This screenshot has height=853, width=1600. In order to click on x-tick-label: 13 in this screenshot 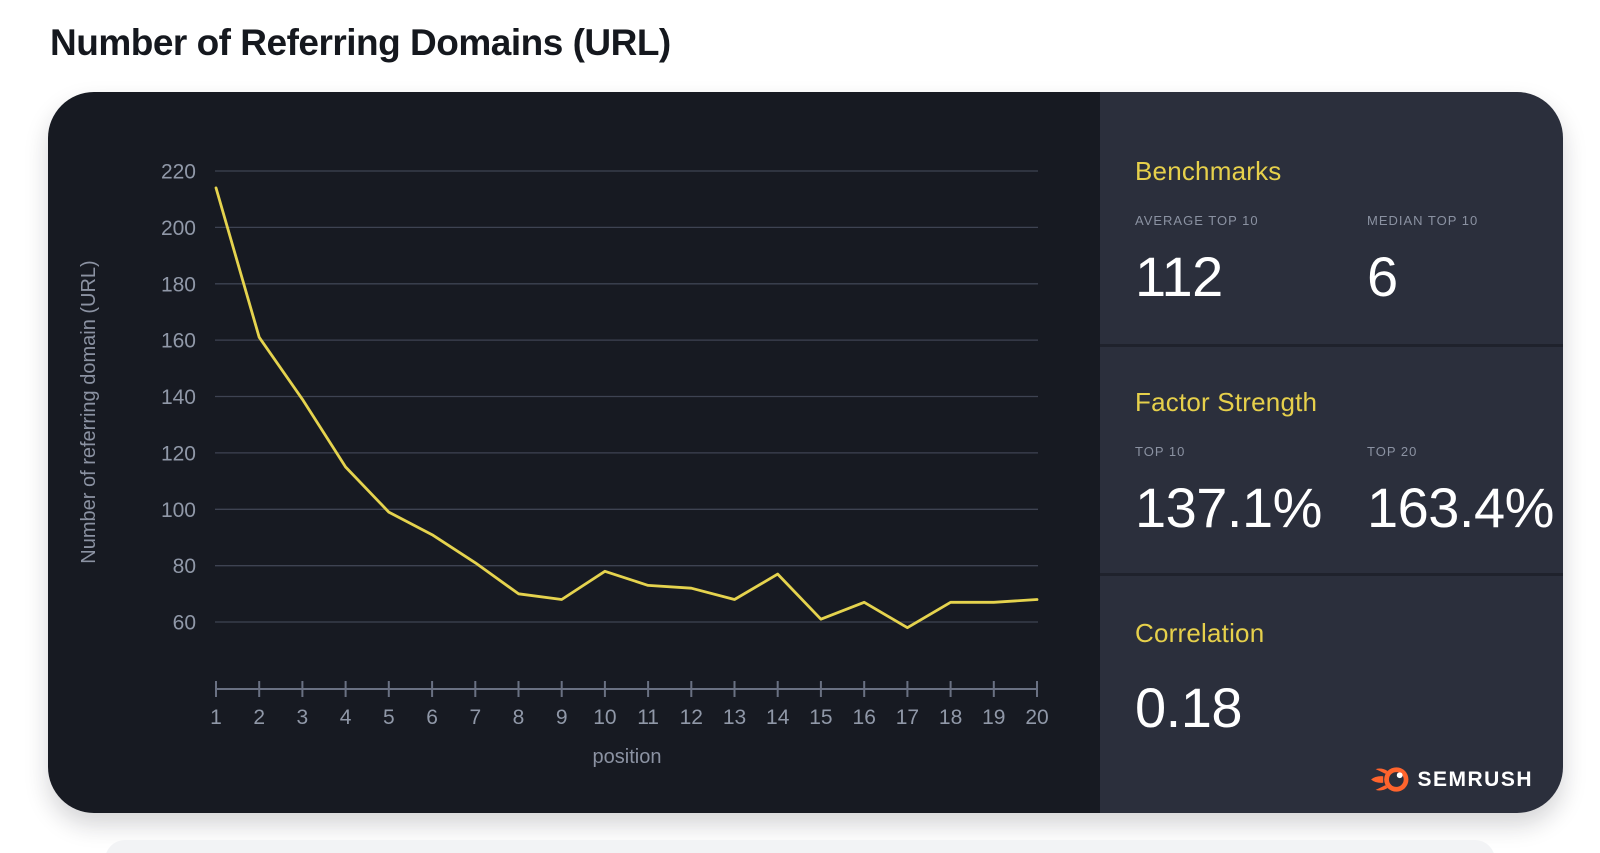, I will do `click(734, 717)`.